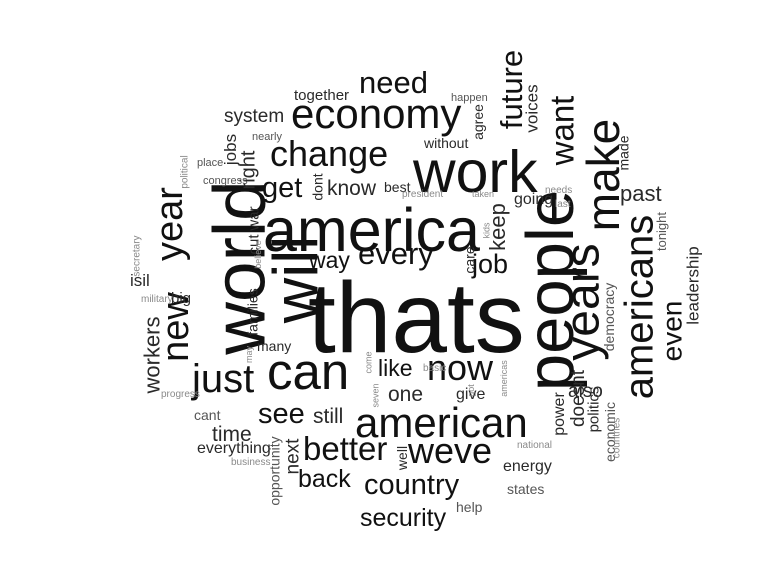 This screenshot has height=576, width=768. Describe the element at coordinates (693, 285) in the screenshot. I see `word-leadership: leadership` at that location.